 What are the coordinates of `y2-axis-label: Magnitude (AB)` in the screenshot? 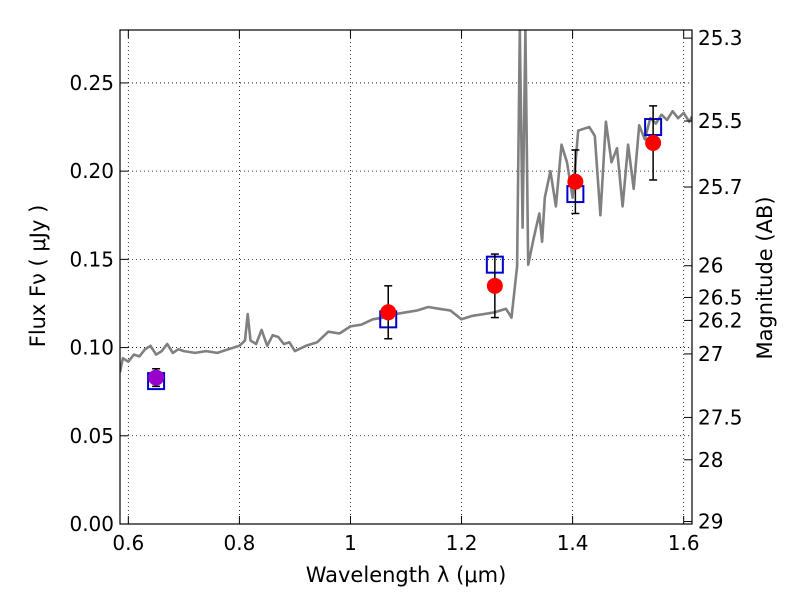 It's located at (765, 277).